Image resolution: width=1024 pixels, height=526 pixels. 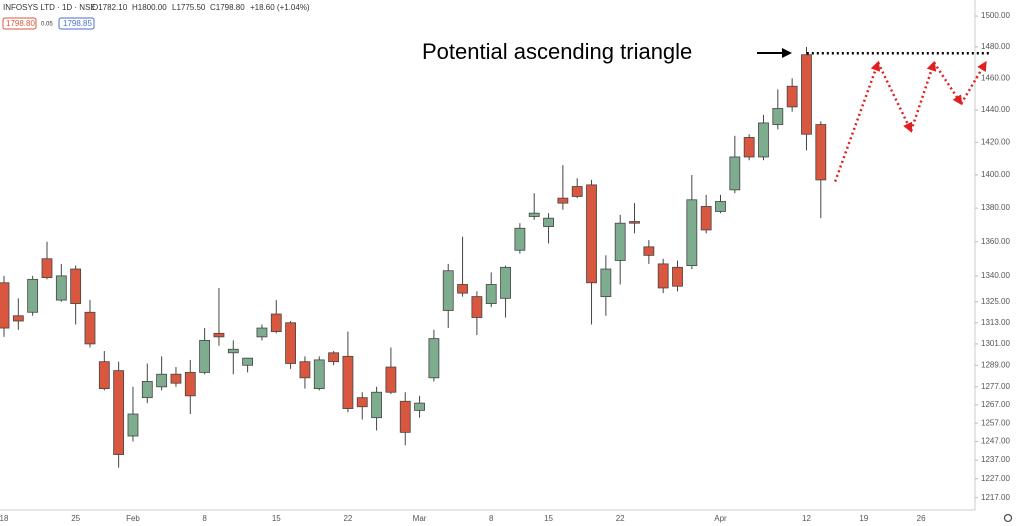 What do you see at coordinates (995, 301) in the screenshot?
I see `y-tick-label: 1325.00` at bounding box center [995, 301].